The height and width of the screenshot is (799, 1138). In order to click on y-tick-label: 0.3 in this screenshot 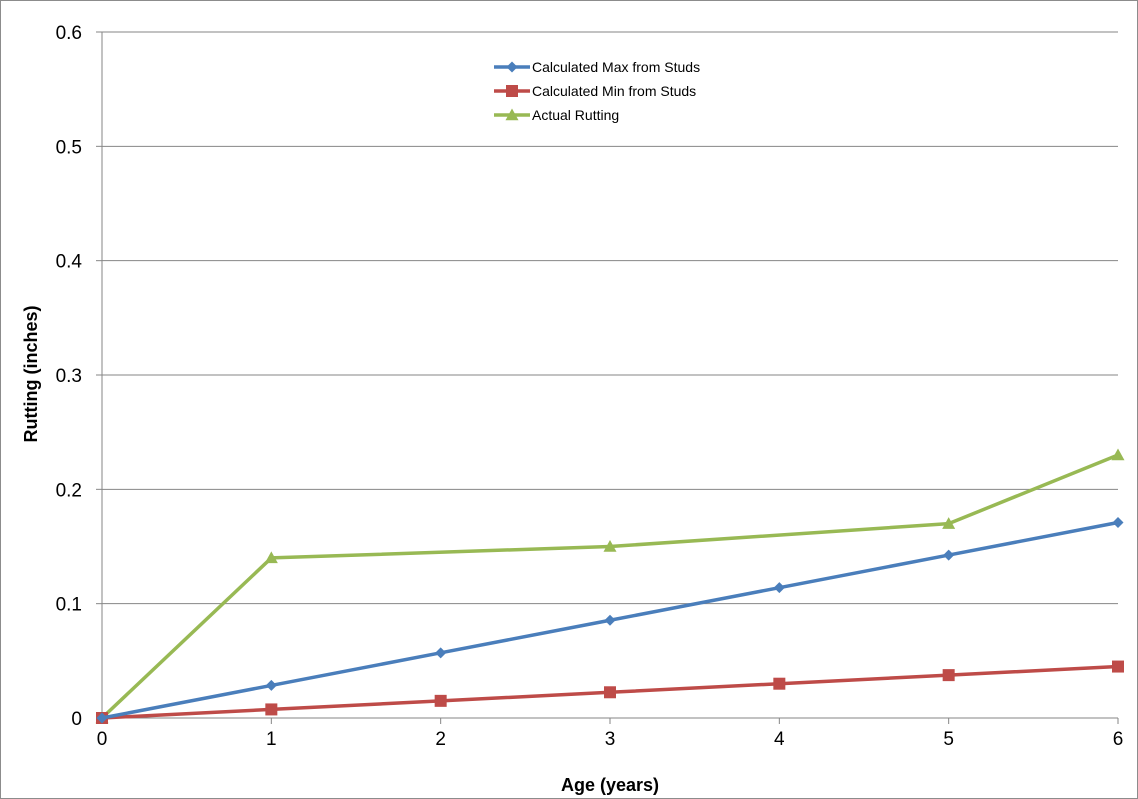, I will do `click(69, 376)`.